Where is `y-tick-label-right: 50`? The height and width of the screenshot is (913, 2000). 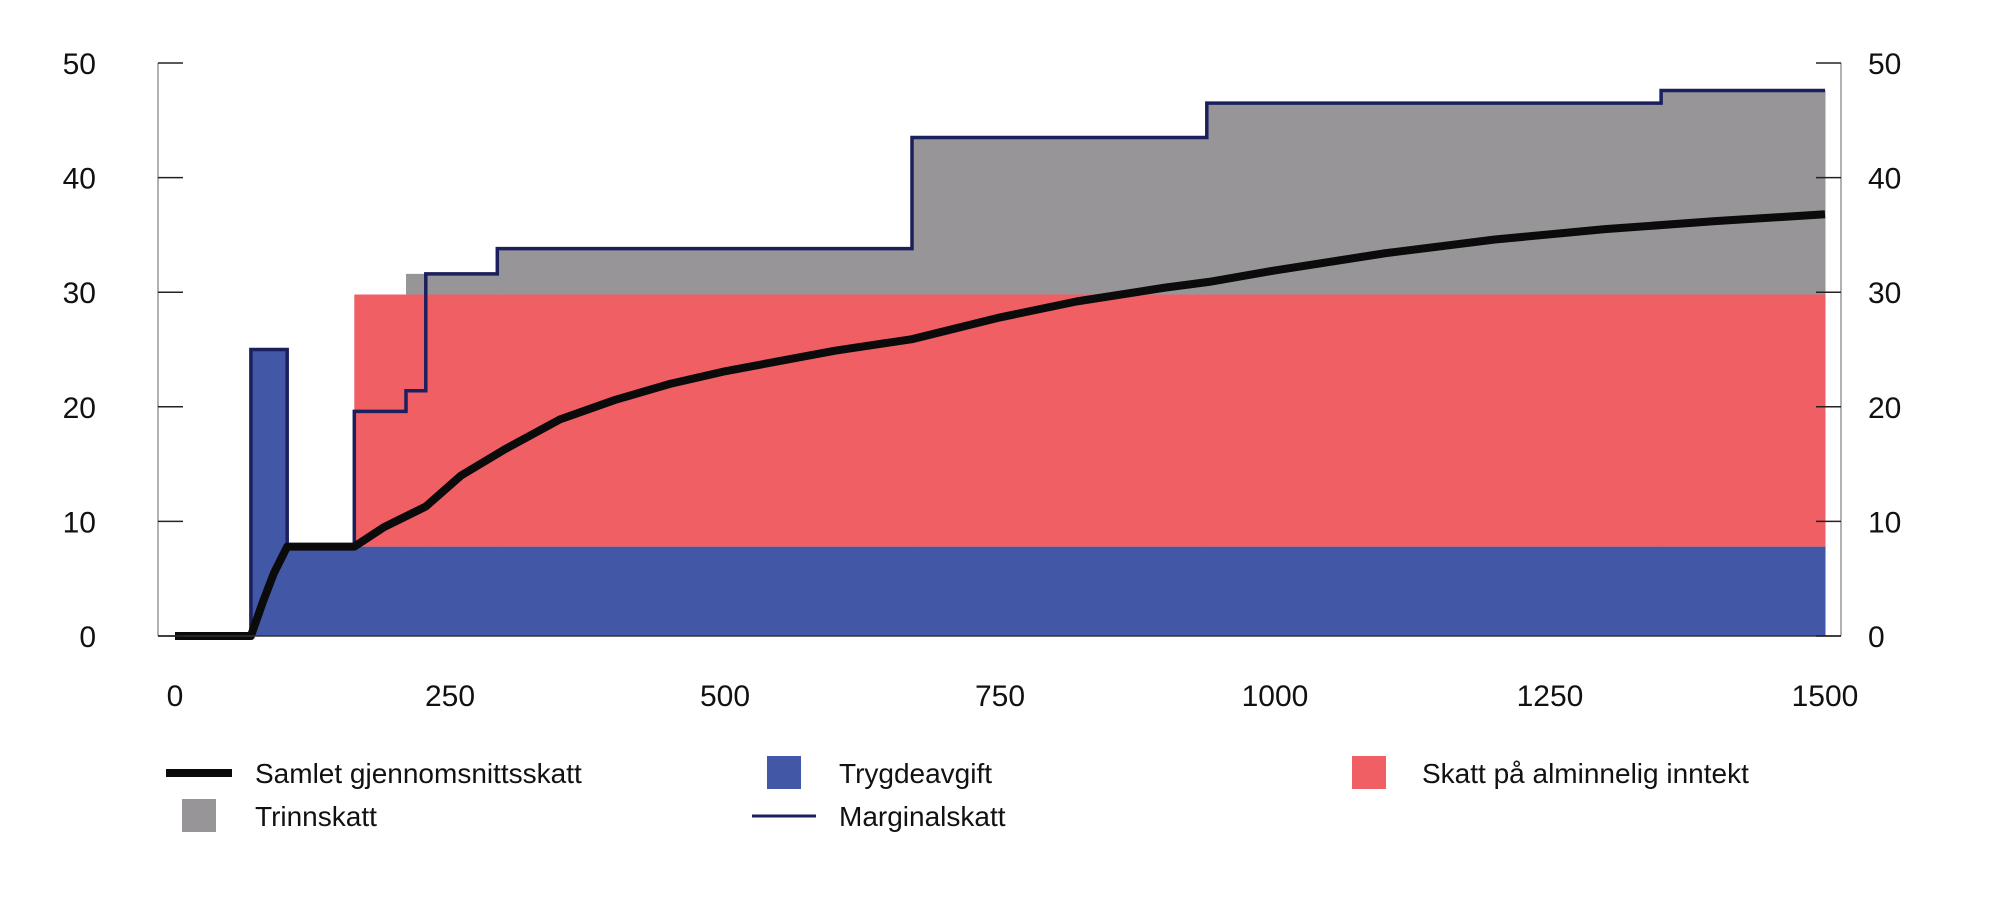 y-tick-label-right: 50 is located at coordinates (1884, 64).